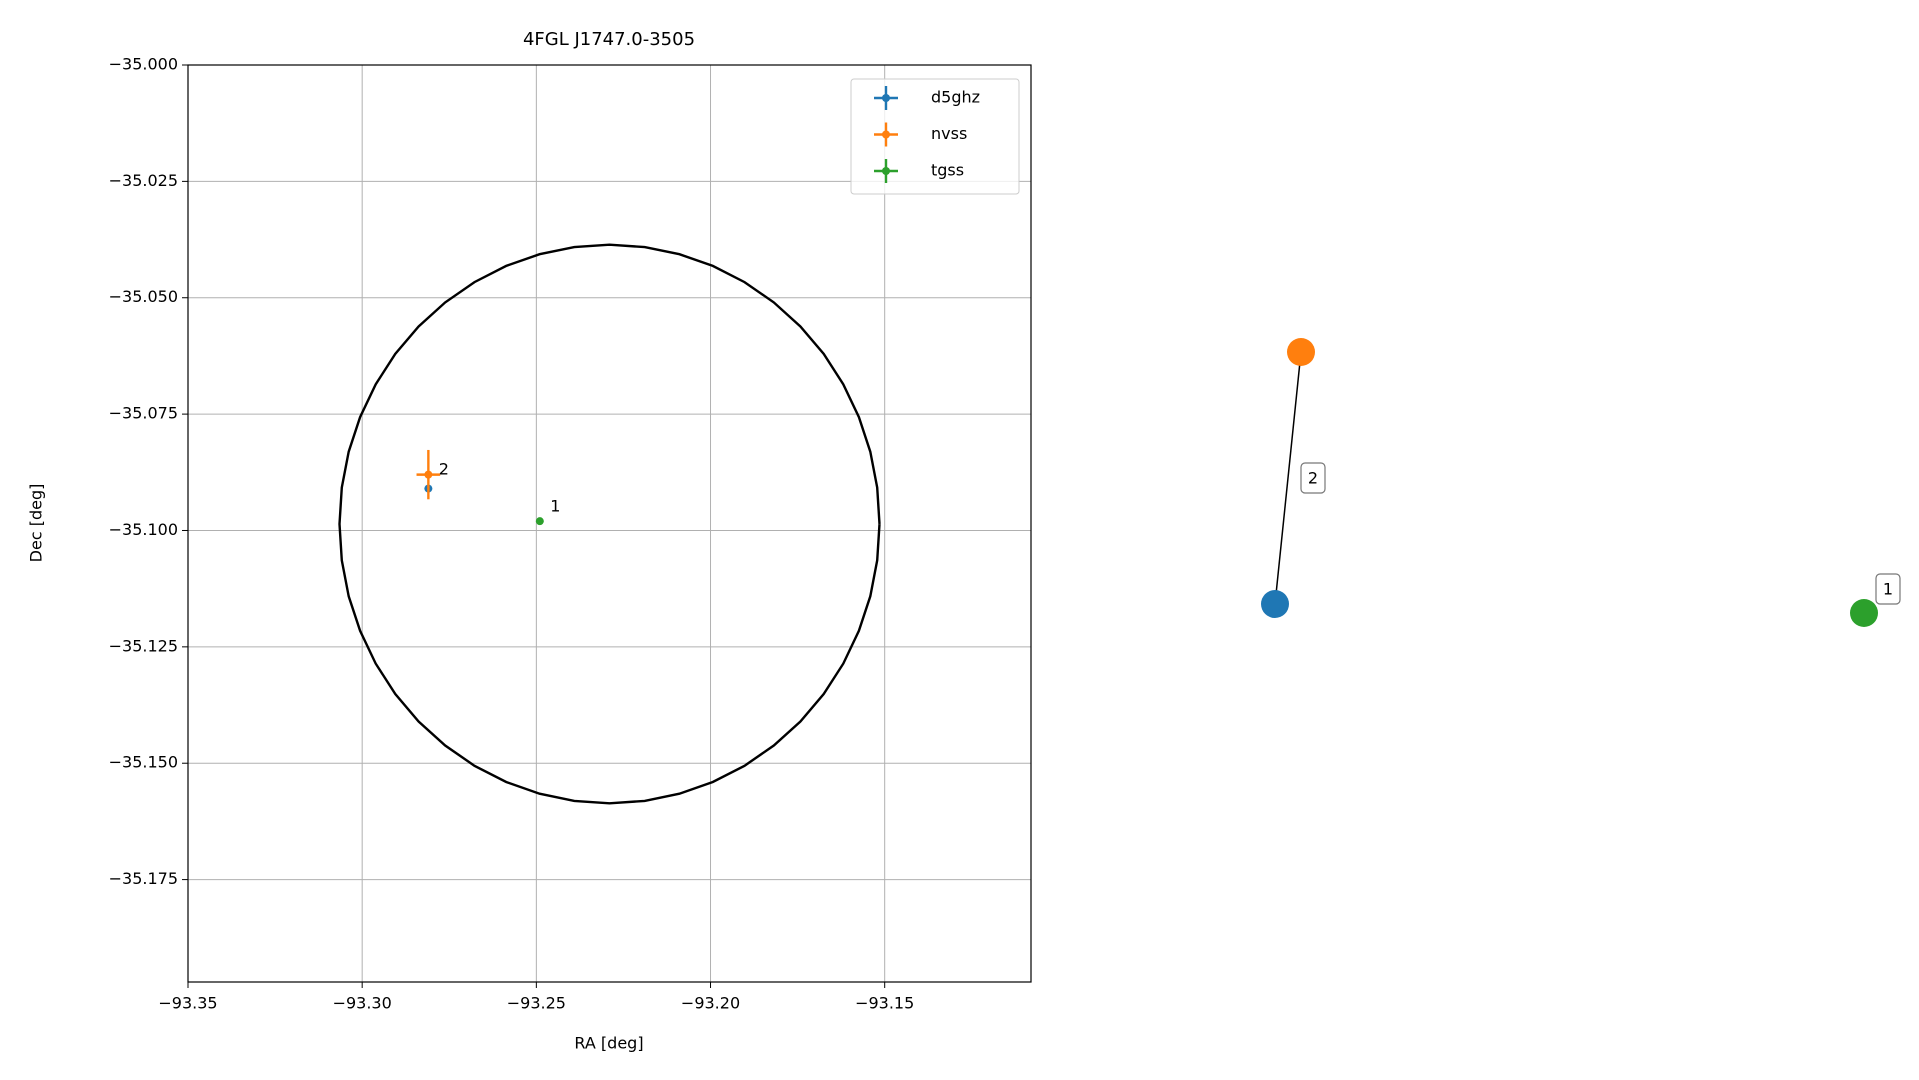 This screenshot has height=1080, width=1919. I want to click on edge, so click(1288, 478).